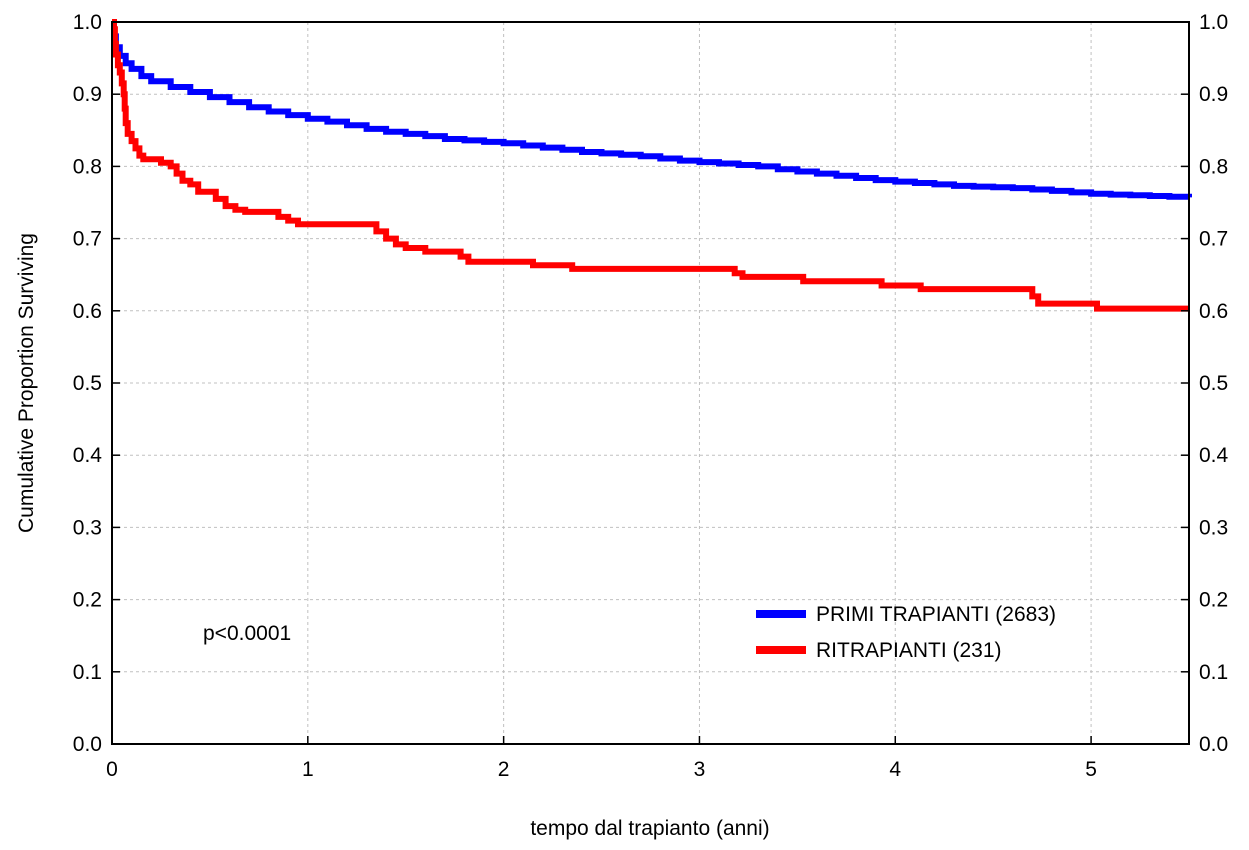 The height and width of the screenshot is (850, 1249). What do you see at coordinates (87, 22) in the screenshot?
I see `y-tick-label-left: 1.0` at bounding box center [87, 22].